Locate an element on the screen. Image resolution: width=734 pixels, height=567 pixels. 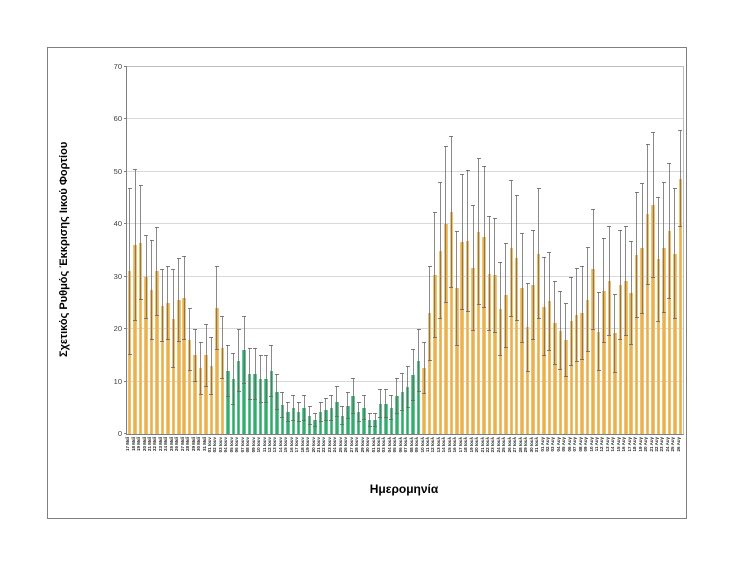
x-tick-label: 26 Αυγ is located at coordinates (678, 444).